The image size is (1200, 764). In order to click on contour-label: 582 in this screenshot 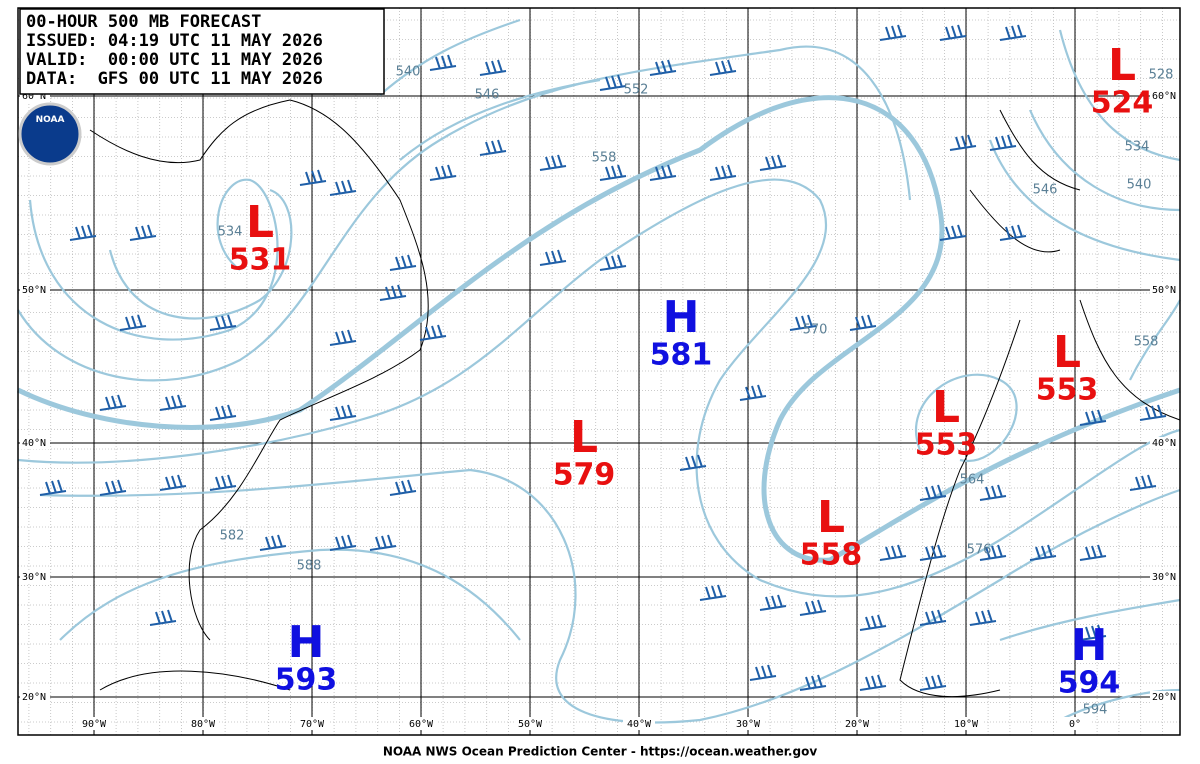, I will do `click(232, 536)`.